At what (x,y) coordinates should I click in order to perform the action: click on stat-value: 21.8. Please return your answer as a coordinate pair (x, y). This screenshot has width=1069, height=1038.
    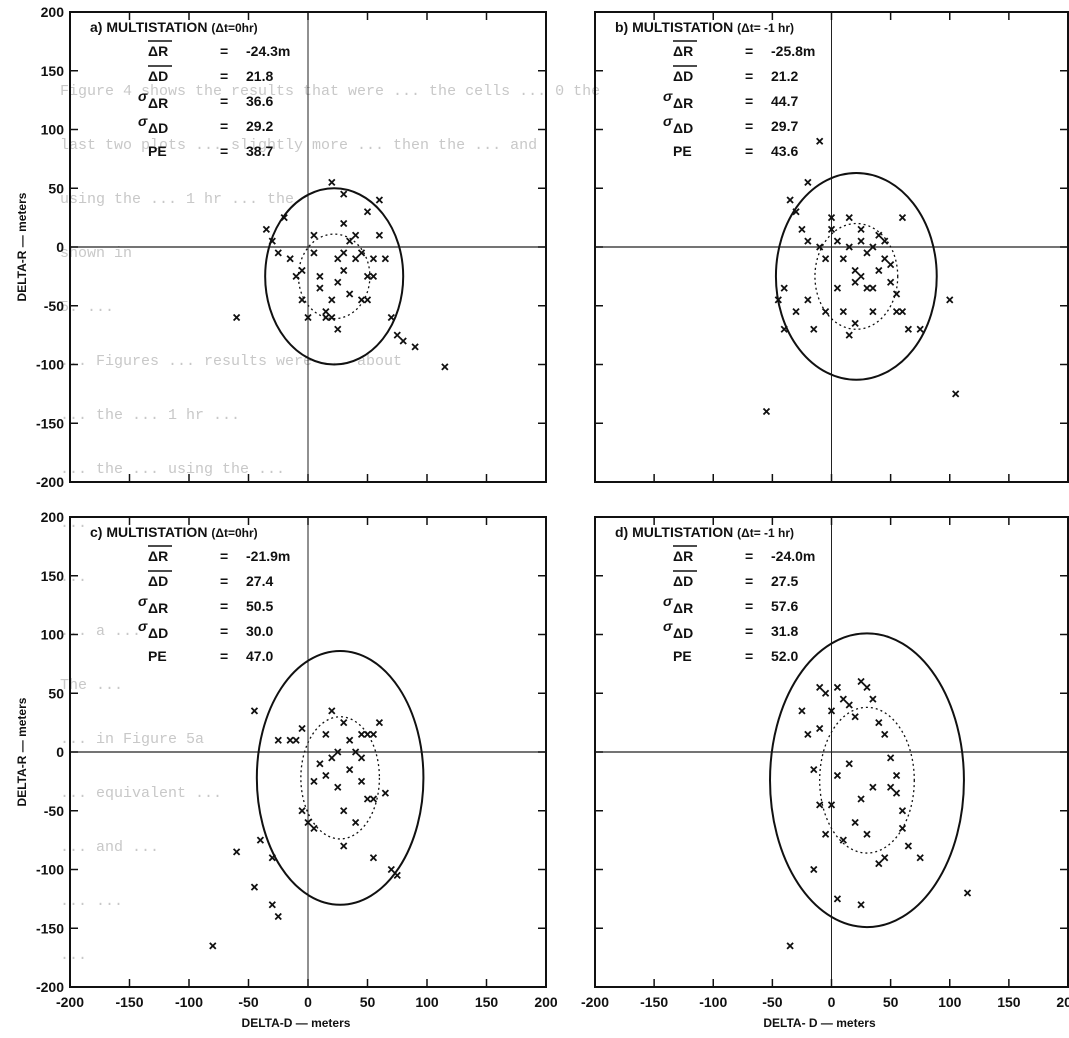
    Looking at the image, I should click on (259, 76).